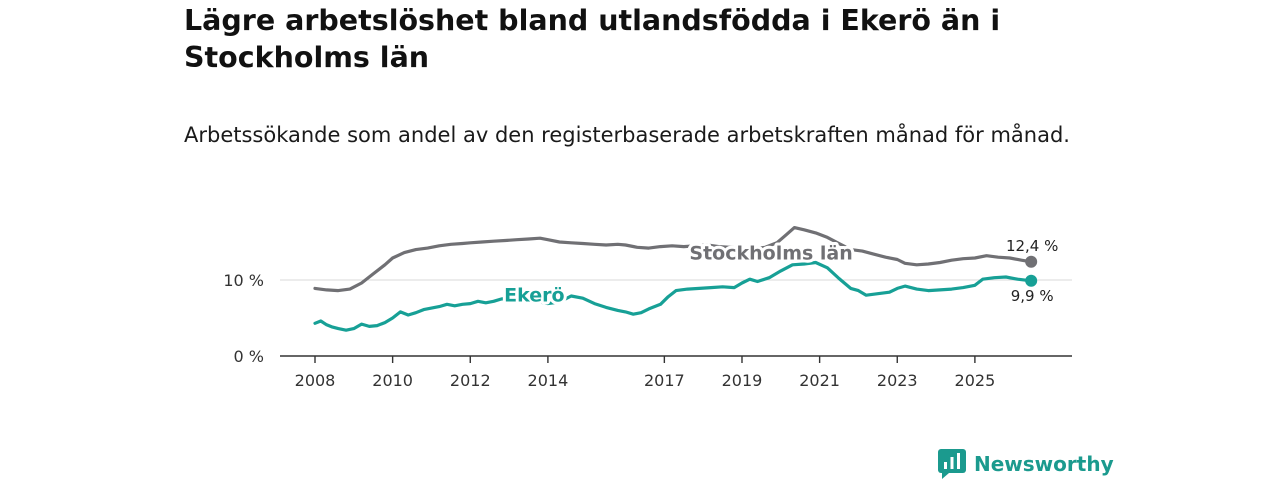 The width and height of the screenshot is (1280, 480). I want to click on series-label-stockholms-lan: Stockholms län, so click(770, 253).